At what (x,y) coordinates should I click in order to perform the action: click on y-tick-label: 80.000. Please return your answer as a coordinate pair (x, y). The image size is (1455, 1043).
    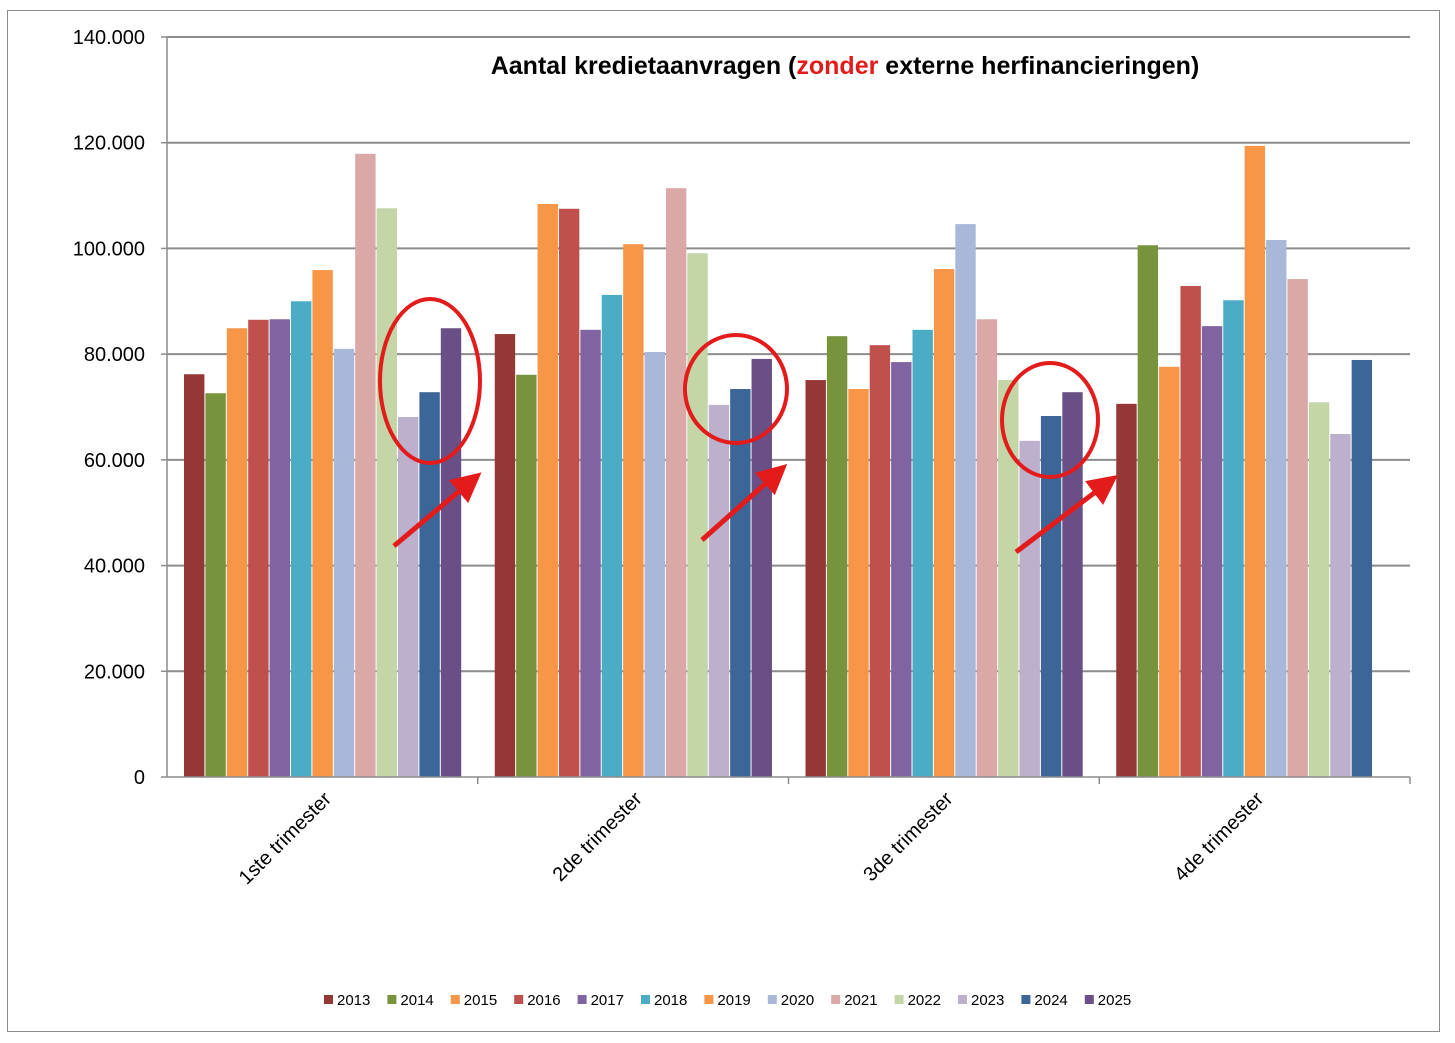
    Looking at the image, I should click on (114, 355).